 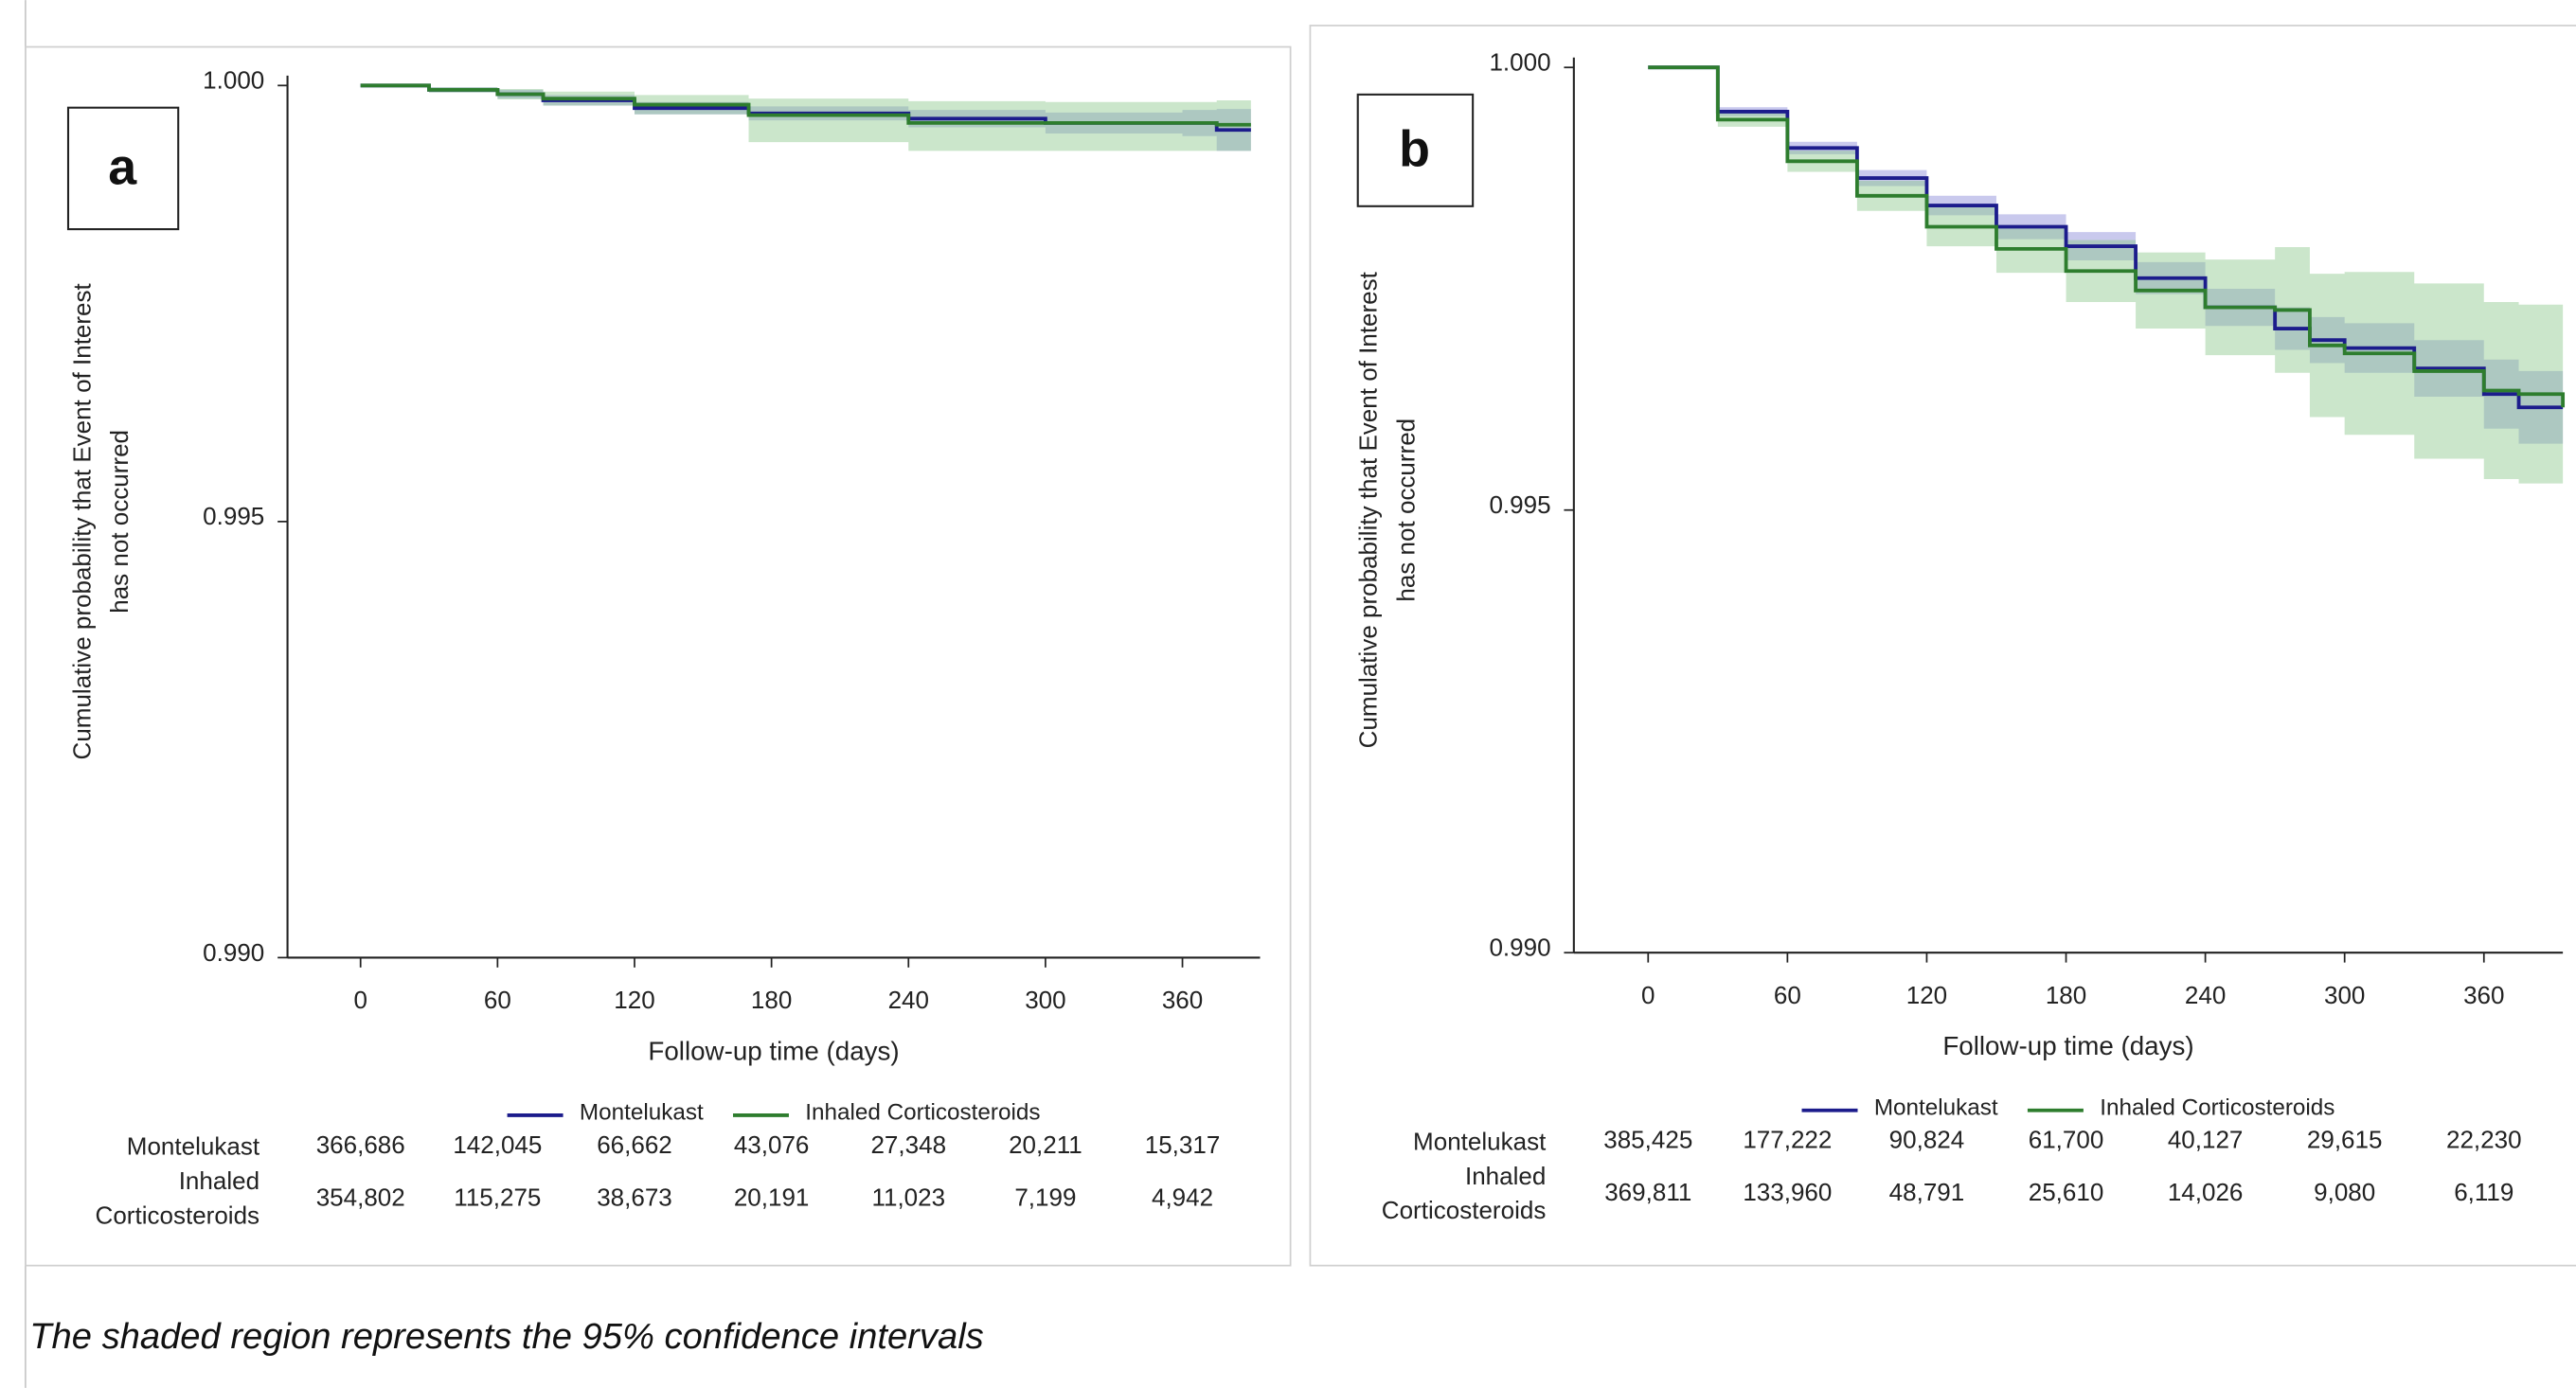 I want to click on risk-count: 25,610, so click(x=2066, y=1192).